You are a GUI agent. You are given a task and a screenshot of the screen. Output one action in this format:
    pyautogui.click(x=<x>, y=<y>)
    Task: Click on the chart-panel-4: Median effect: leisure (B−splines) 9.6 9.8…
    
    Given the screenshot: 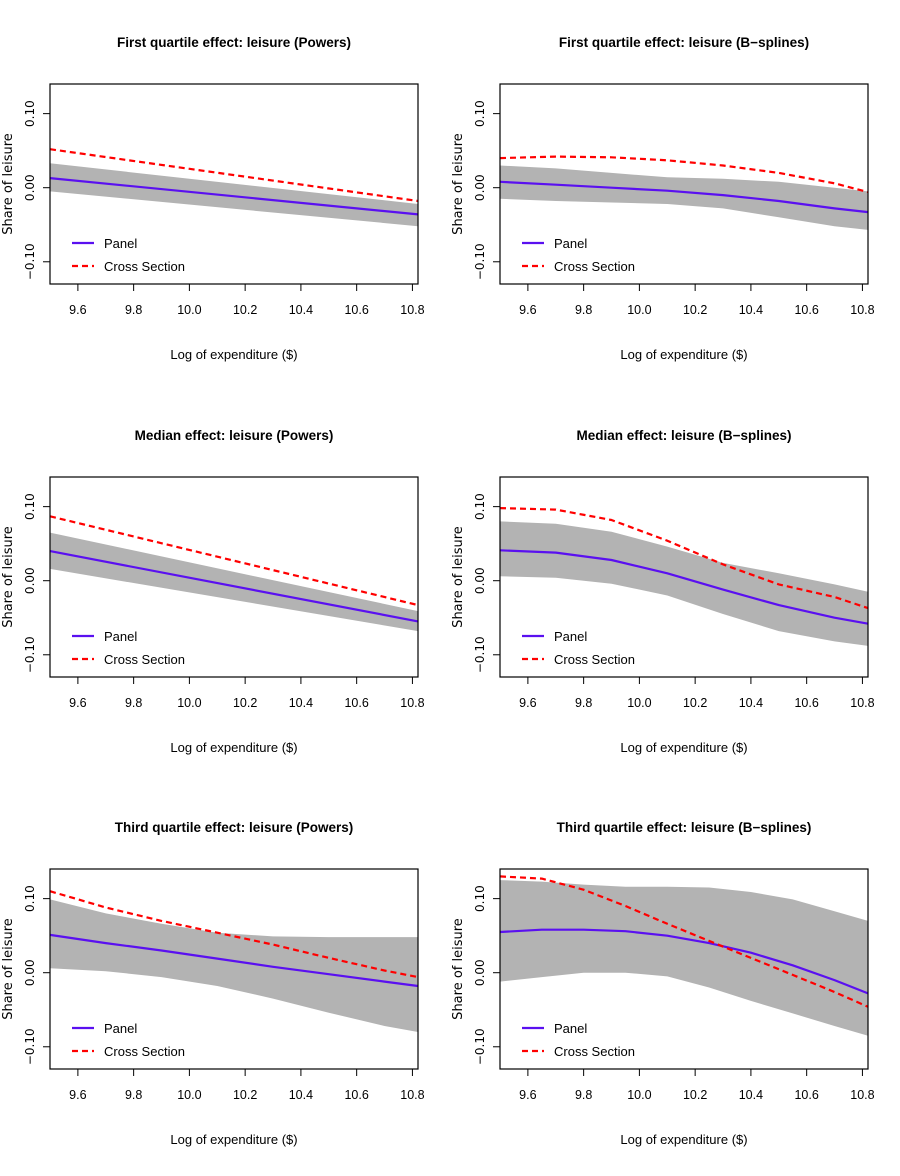 What is the action you would take?
    pyautogui.click(x=663, y=591)
    